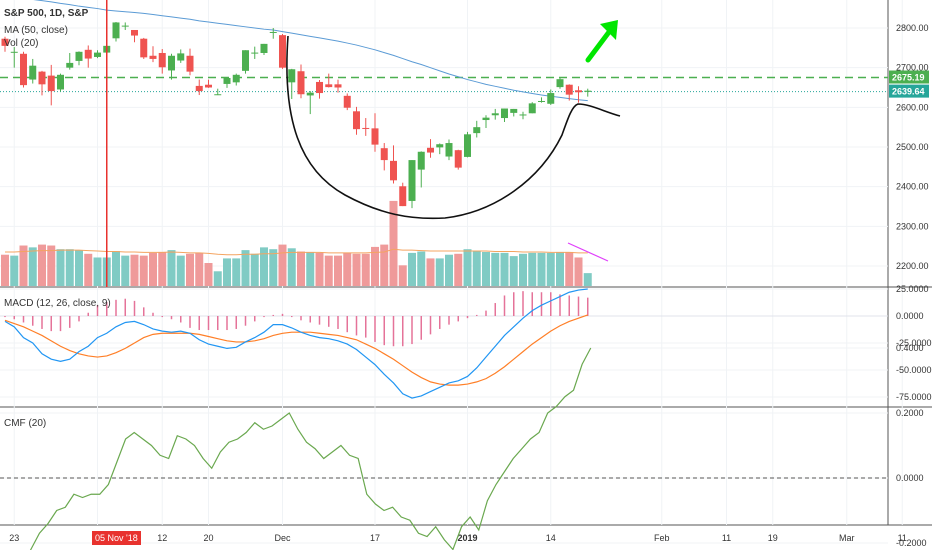 This screenshot has height=550, width=932. Describe the element at coordinates (908, 78) in the screenshot. I see `price-tag-label: 2675.19` at that location.